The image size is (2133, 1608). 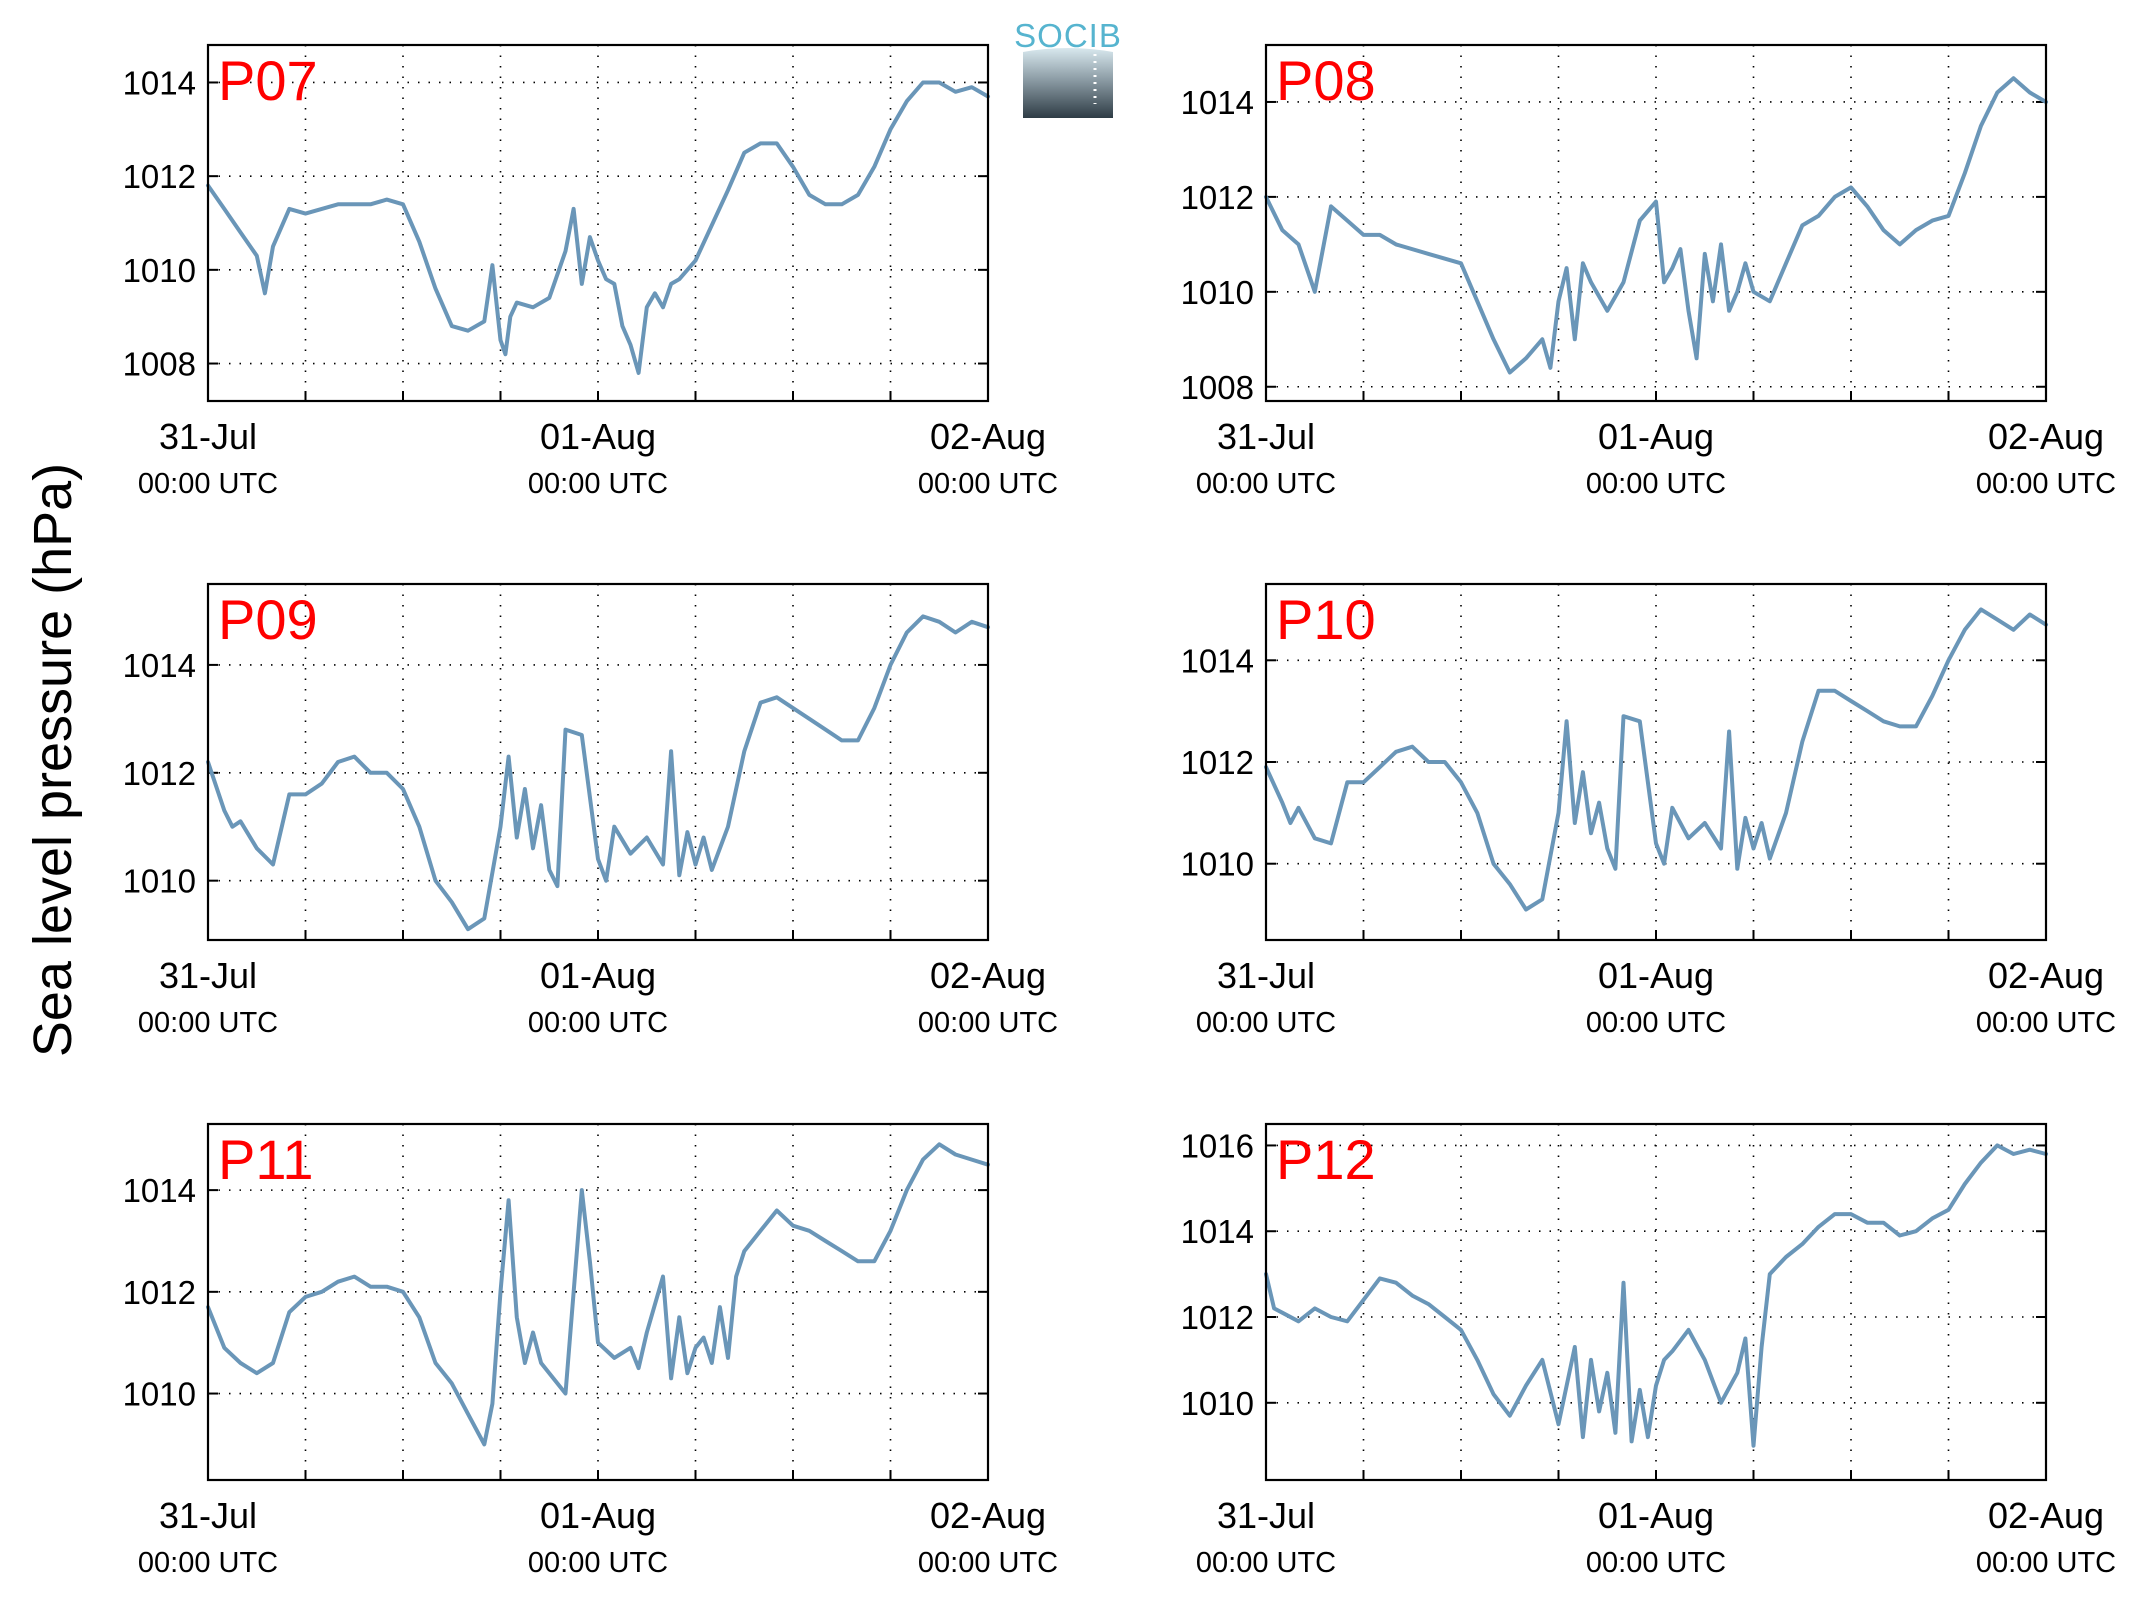 What do you see at coordinates (53, 760) in the screenshot?
I see `y-axis-title: Sea level pressure (hPa)` at bounding box center [53, 760].